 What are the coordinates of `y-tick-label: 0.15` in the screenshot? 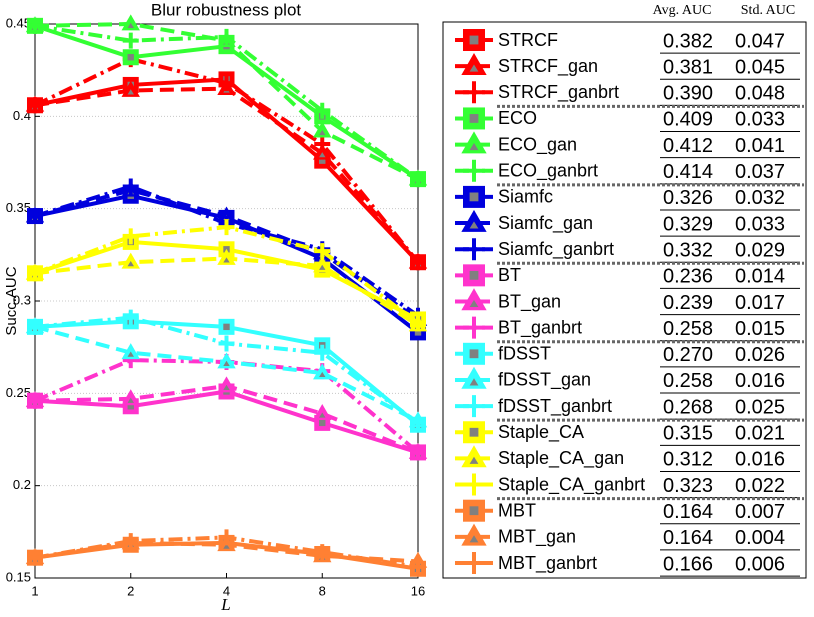 It's located at (18, 576).